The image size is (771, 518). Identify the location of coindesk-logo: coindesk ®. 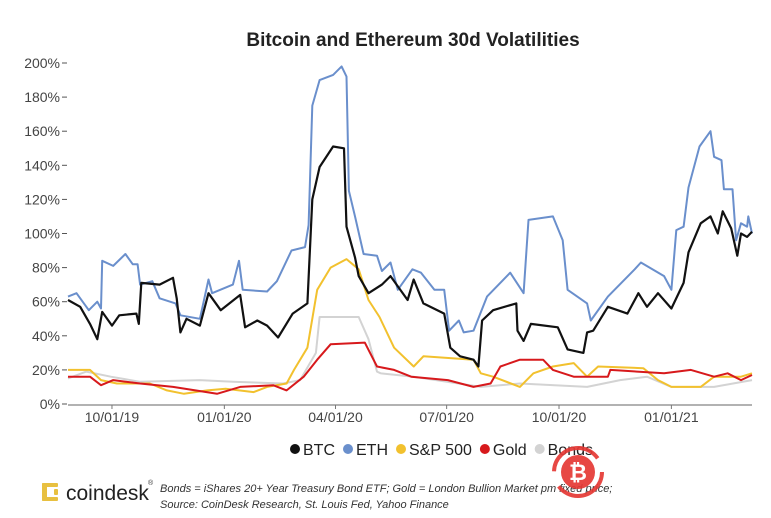
(98, 492).